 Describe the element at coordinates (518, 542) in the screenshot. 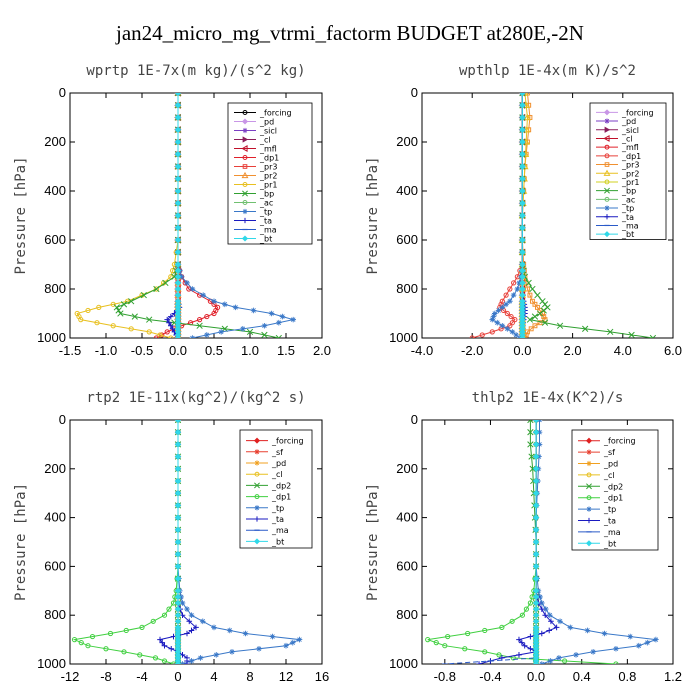

I see `series-line-ta` at that location.